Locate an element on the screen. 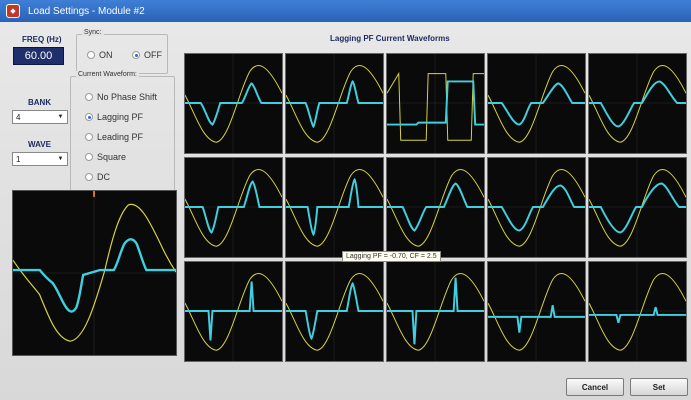 Image resolution: width=691 pixels, height=400 pixels. no-phase-shift-radio: No Phase Shift is located at coordinates (121, 97).